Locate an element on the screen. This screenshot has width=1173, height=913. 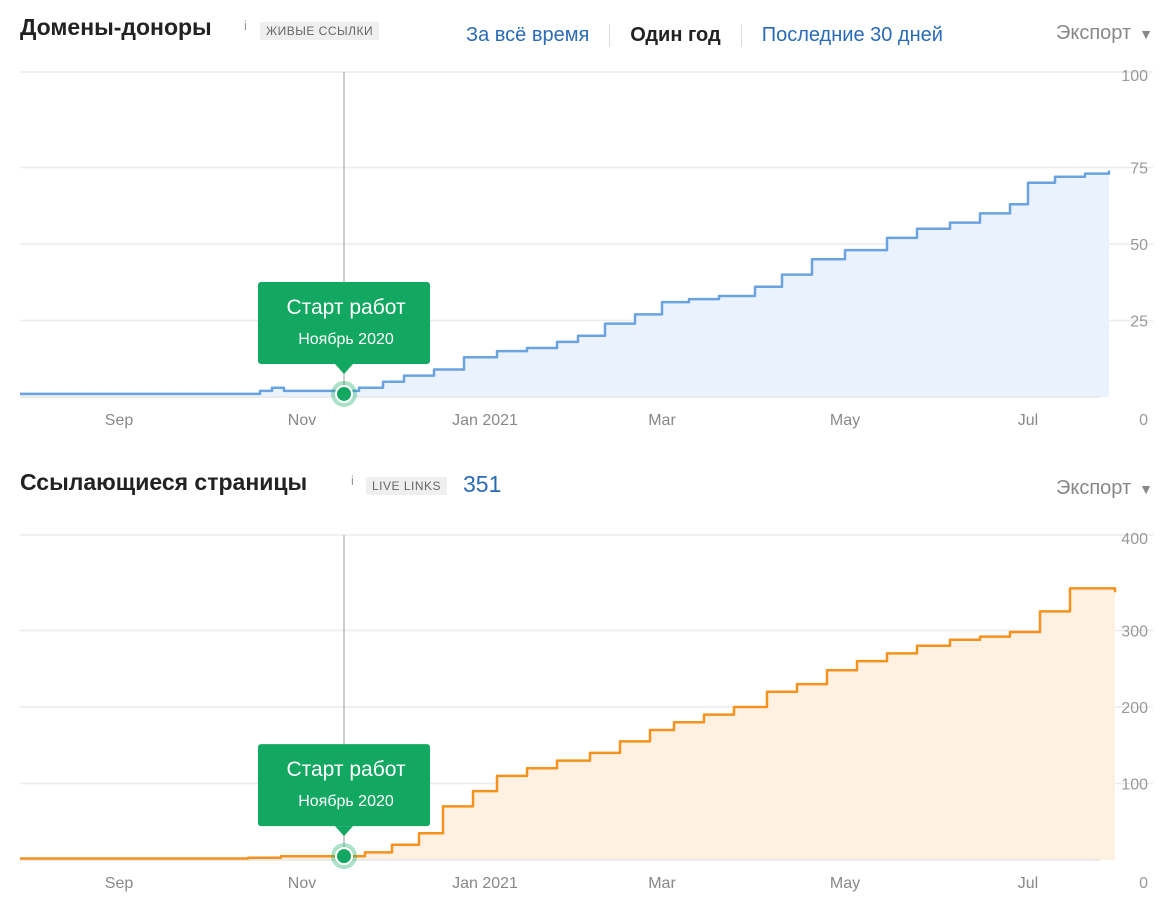
y-tick-label: 25 is located at coordinates (1139, 322).